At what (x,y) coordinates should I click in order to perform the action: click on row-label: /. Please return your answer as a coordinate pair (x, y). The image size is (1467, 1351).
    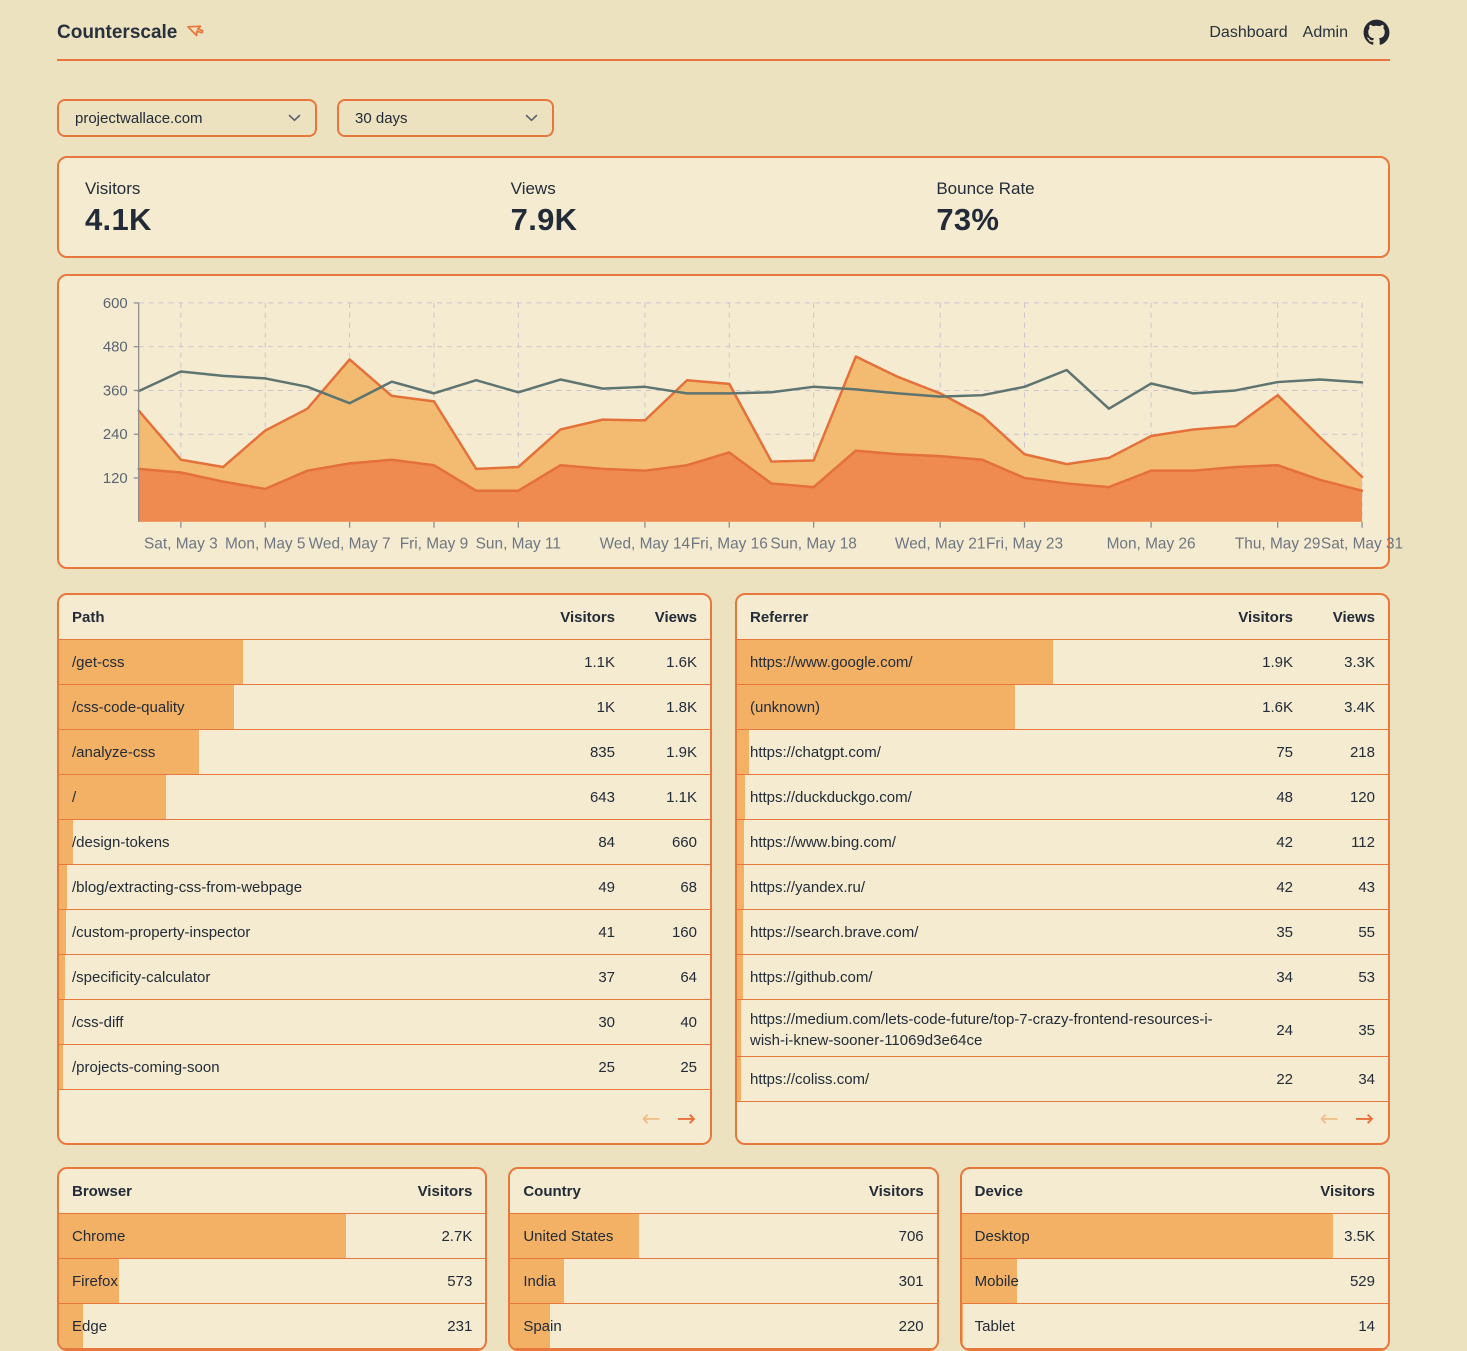
    Looking at the image, I should click on (74, 797).